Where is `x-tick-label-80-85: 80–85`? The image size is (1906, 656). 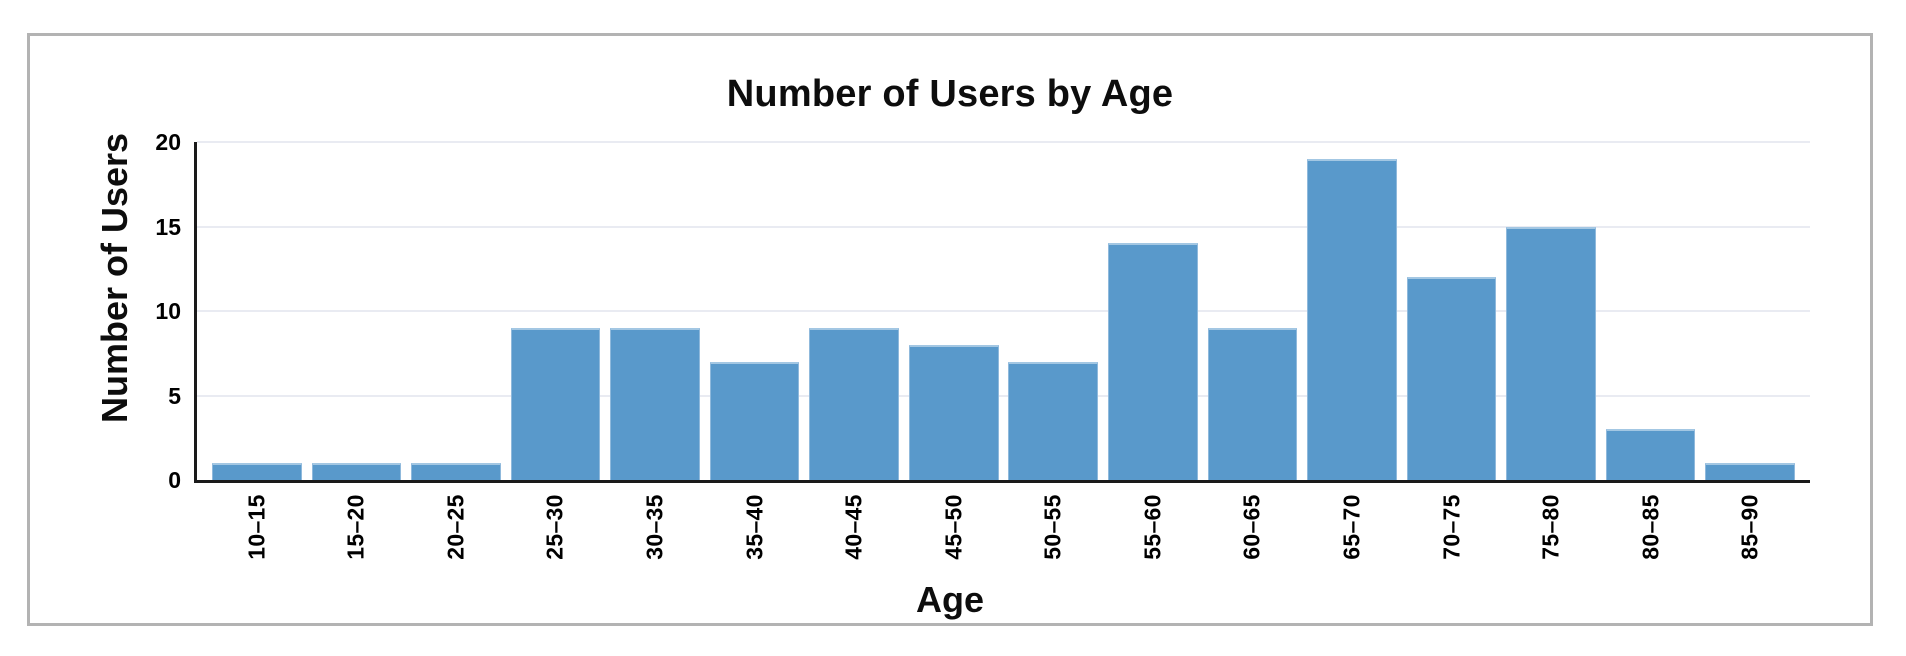 x-tick-label-80-85: 80–85 is located at coordinates (1650, 527).